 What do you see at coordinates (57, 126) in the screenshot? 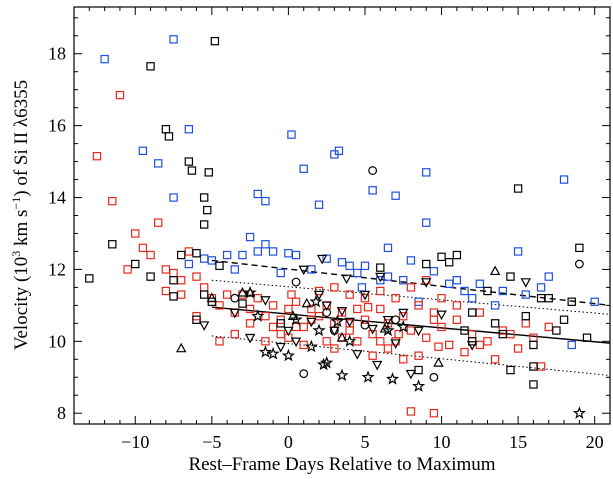
I see `y-tick-label: 16` at bounding box center [57, 126].